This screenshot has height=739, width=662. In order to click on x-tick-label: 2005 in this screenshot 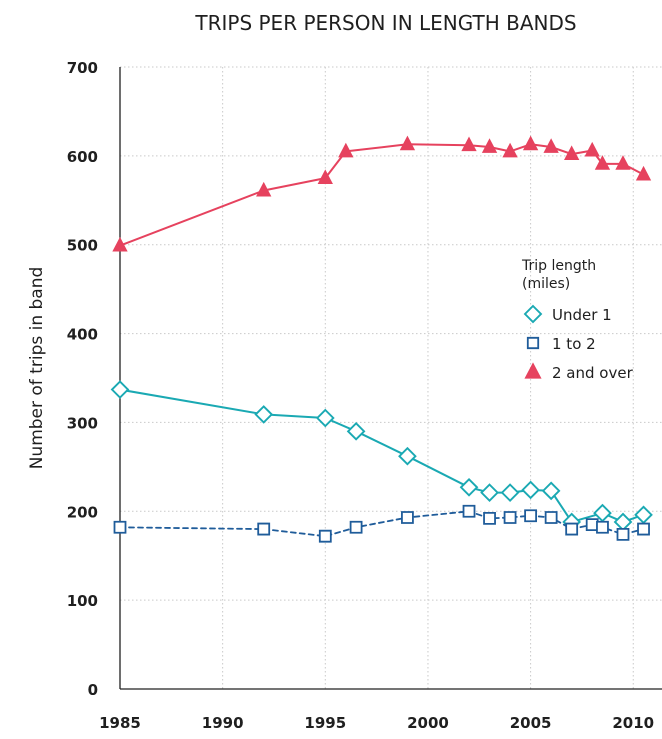, I will do `click(531, 723)`.